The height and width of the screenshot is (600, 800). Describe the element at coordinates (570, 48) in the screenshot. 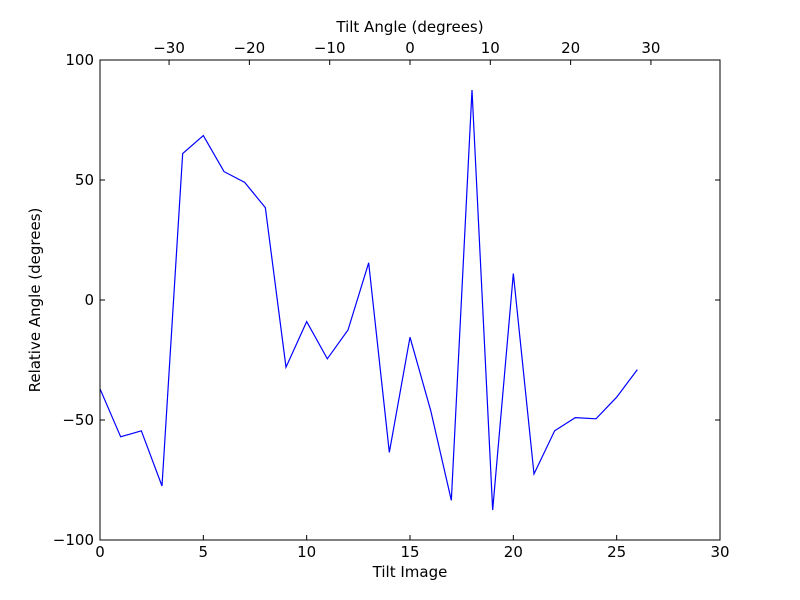

I see `top-x-tick-label: 20` at that location.